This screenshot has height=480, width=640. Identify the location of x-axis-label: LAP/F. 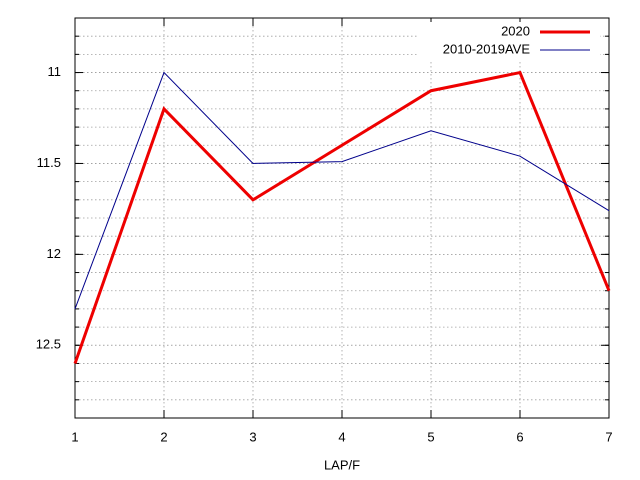
(342, 464).